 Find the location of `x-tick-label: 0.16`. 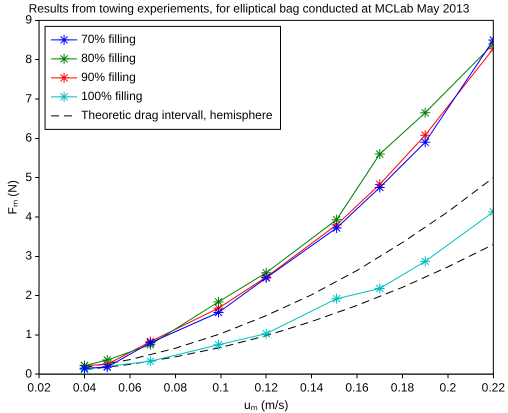

x-tick-label: 0.16 is located at coordinates (357, 387).